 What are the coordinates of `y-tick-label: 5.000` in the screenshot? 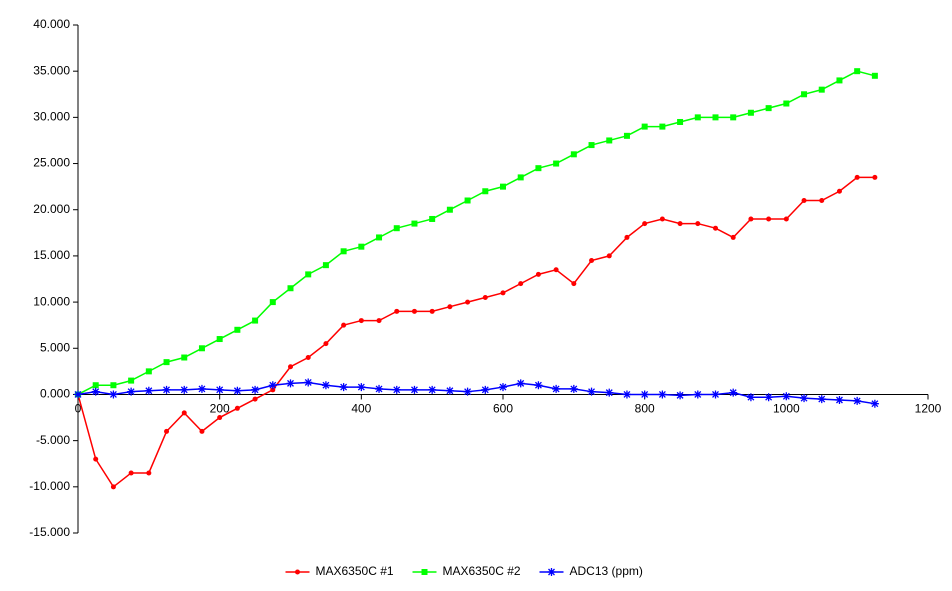 It's located at (55, 347).